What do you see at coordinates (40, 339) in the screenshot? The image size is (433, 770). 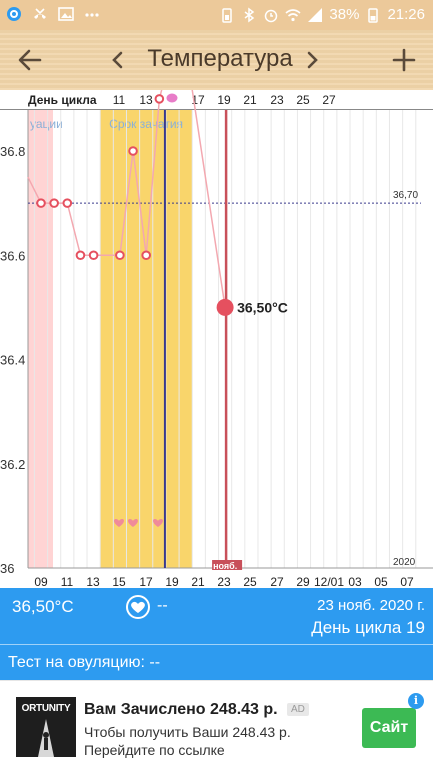 I see `menstruation-band` at bounding box center [40, 339].